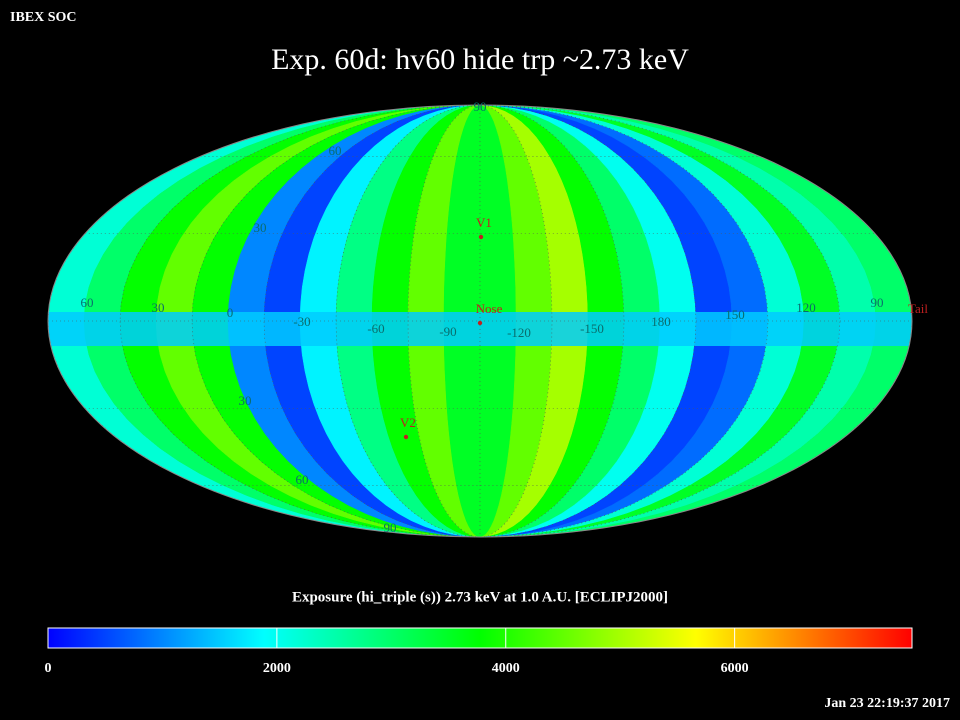 Image resolution: width=960 pixels, height=720 pixels. Describe the element at coordinates (519, 332) in the screenshot. I see `longitude-label: -120` at that location.